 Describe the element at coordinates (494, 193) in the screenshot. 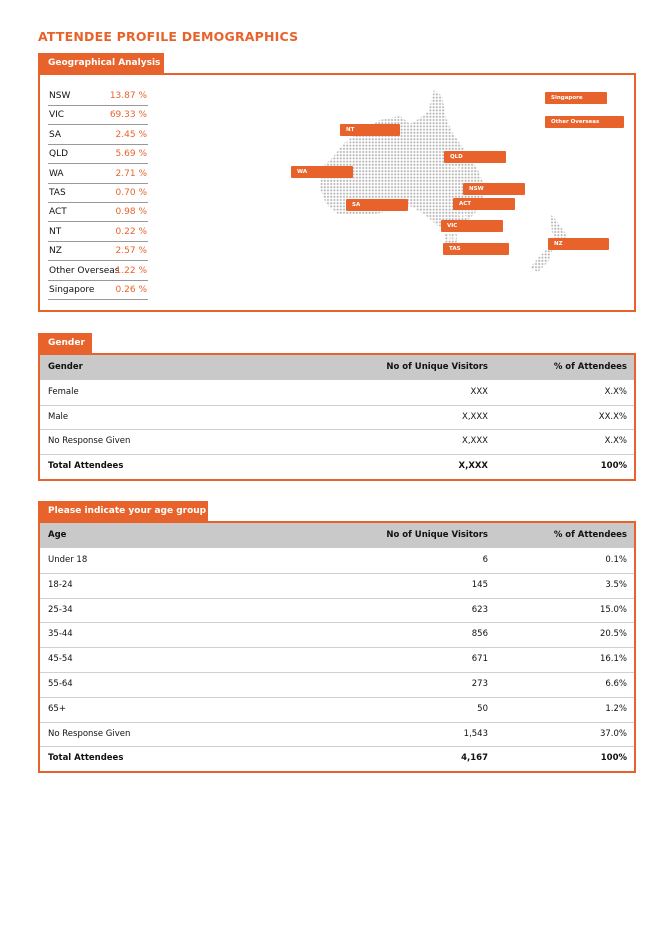

I see `map-label: NSW578` at that location.